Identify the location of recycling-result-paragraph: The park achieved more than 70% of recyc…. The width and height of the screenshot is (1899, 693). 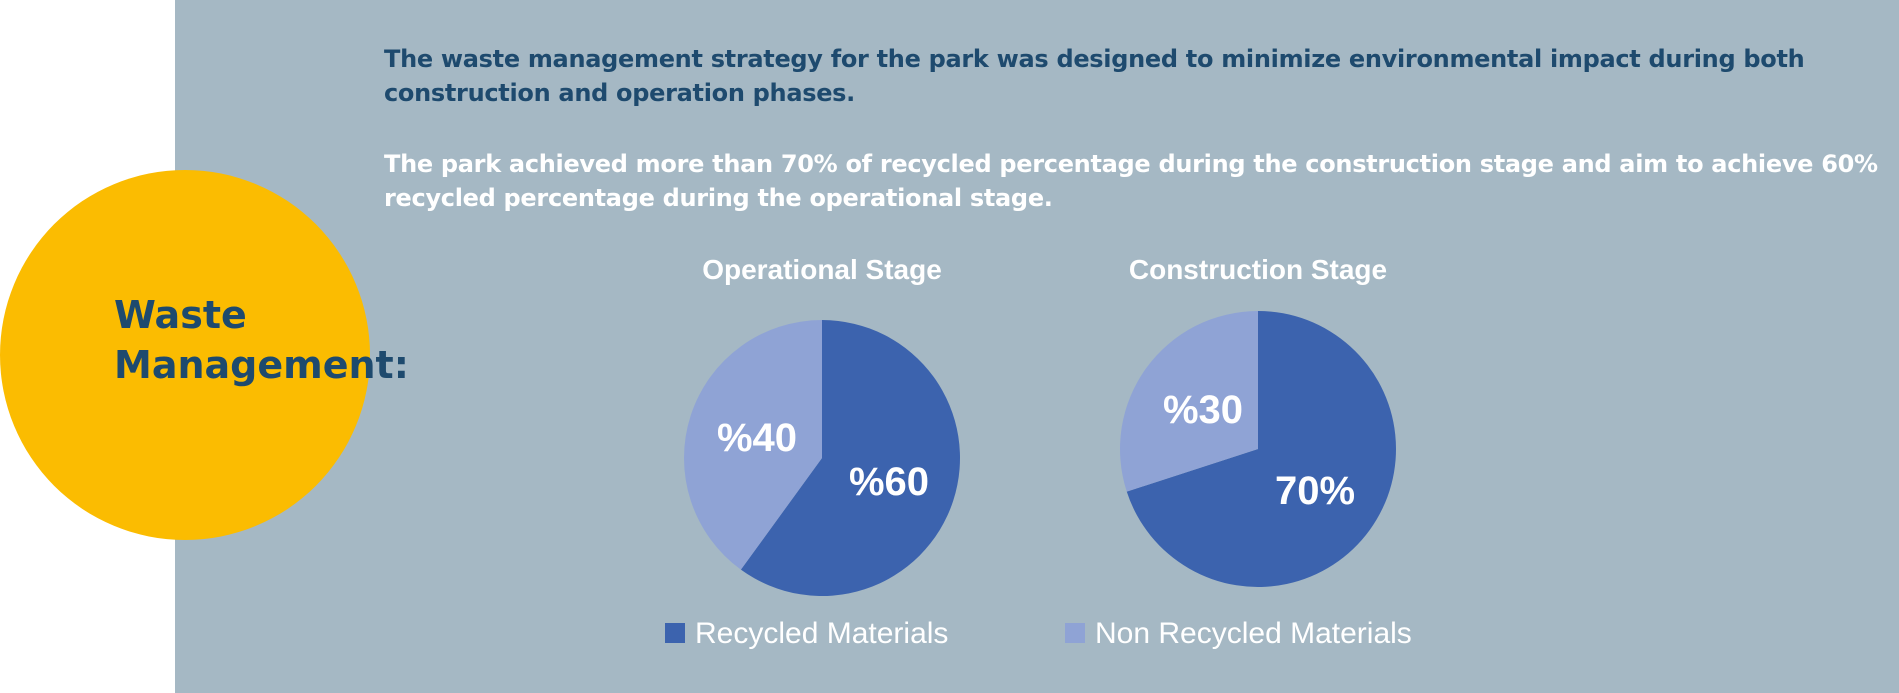
(1131, 181).